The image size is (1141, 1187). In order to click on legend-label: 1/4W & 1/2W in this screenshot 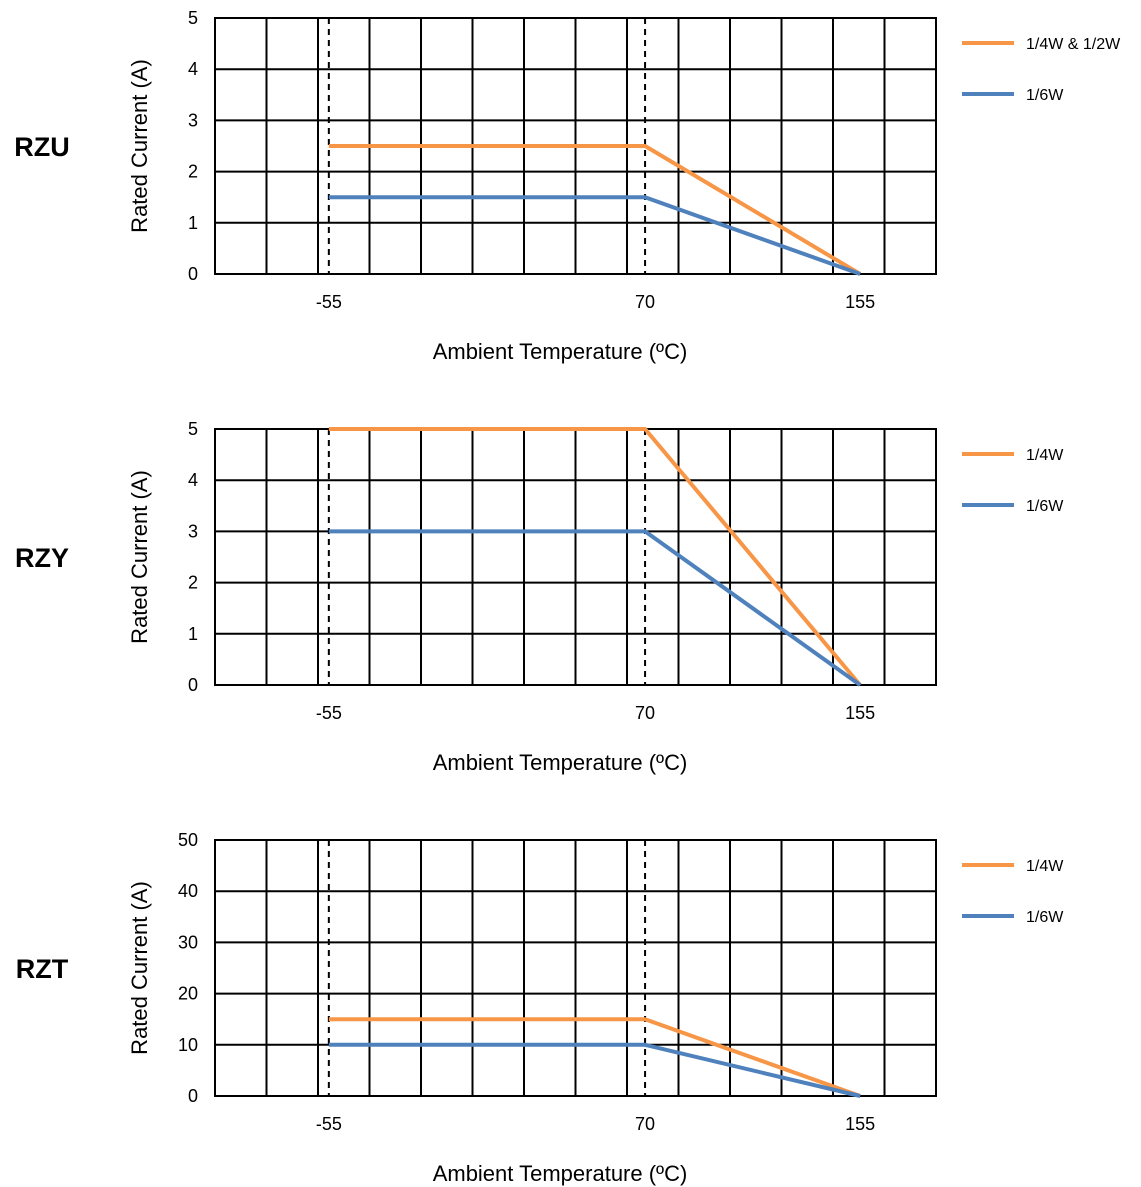, I will do `click(1073, 44)`.